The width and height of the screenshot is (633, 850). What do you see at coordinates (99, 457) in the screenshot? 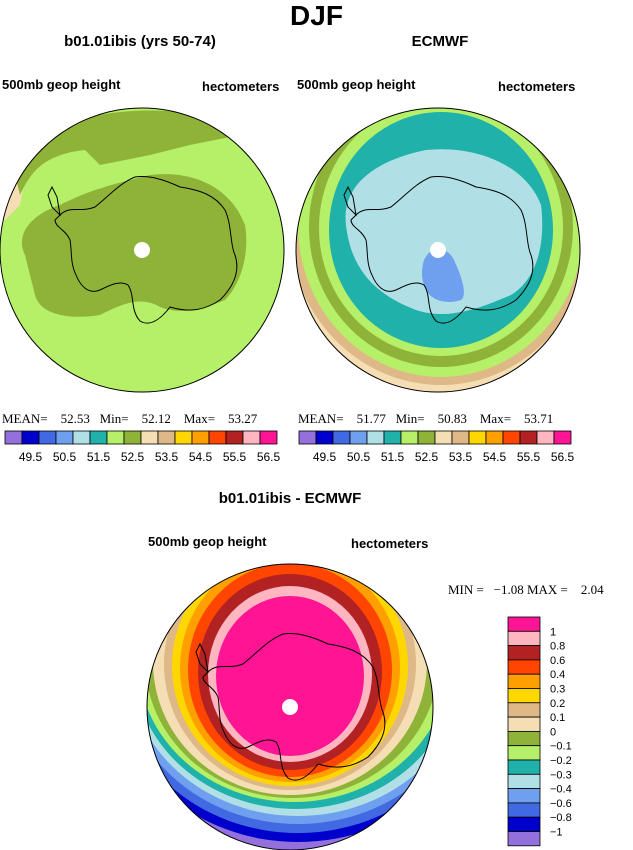
I see `panel-1-colorbar-tick-label: 51.5` at bounding box center [99, 457].